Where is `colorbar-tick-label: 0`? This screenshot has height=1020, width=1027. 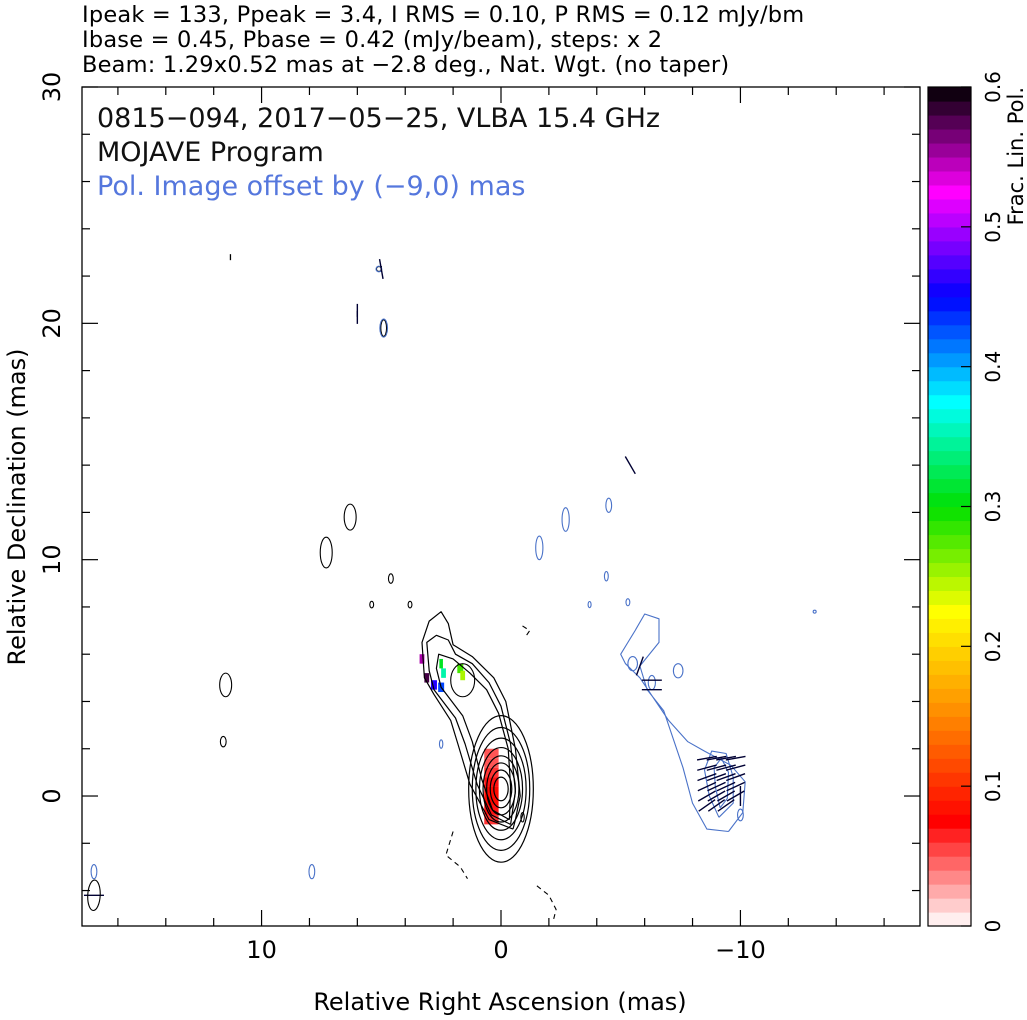 colorbar-tick-label: 0 is located at coordinates (993, 926).